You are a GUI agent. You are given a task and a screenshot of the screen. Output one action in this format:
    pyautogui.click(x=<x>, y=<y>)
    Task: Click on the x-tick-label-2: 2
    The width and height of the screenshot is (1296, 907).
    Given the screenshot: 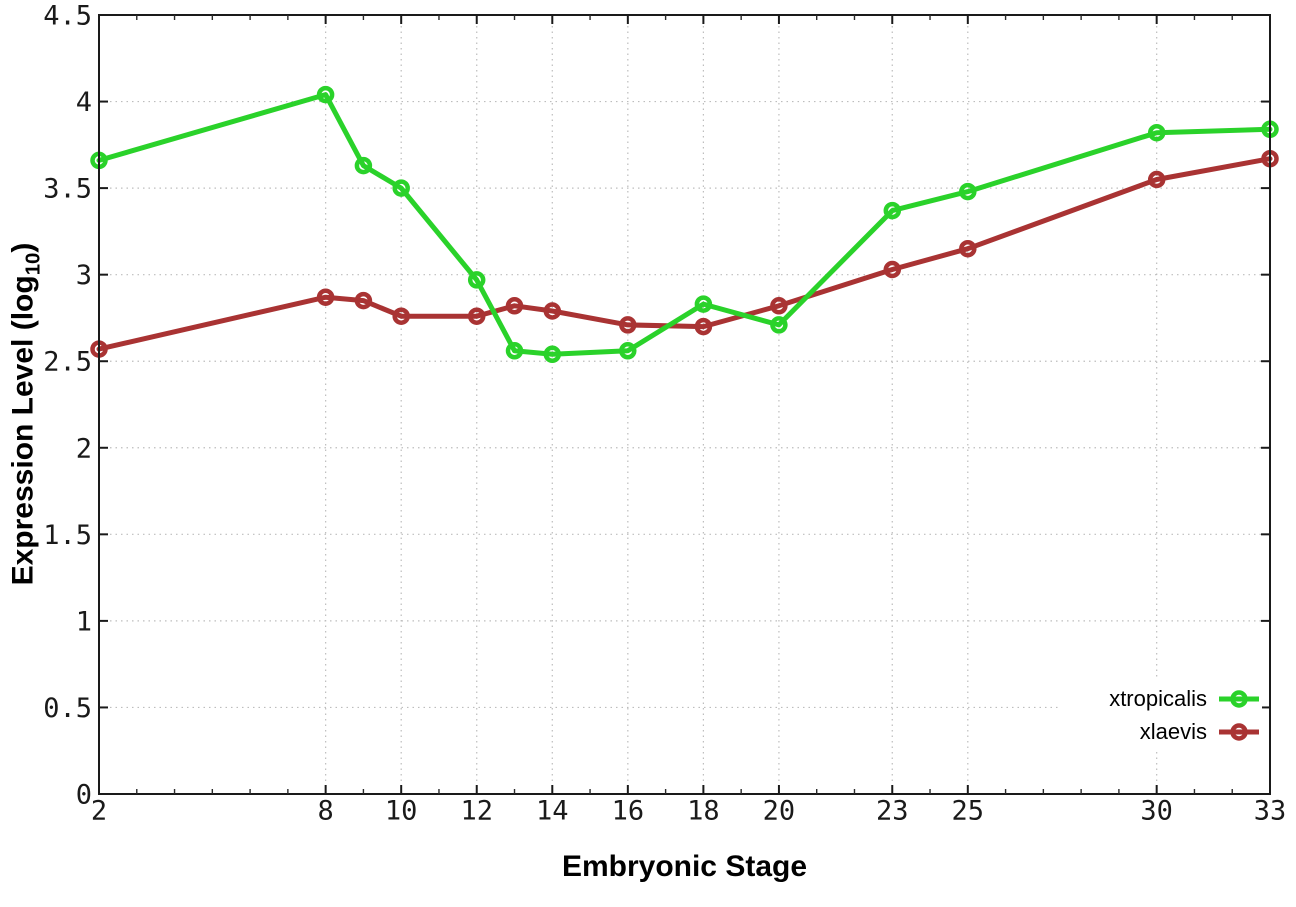 What is the action you would take?
    pyautogui.click(x=99, y=811)
    